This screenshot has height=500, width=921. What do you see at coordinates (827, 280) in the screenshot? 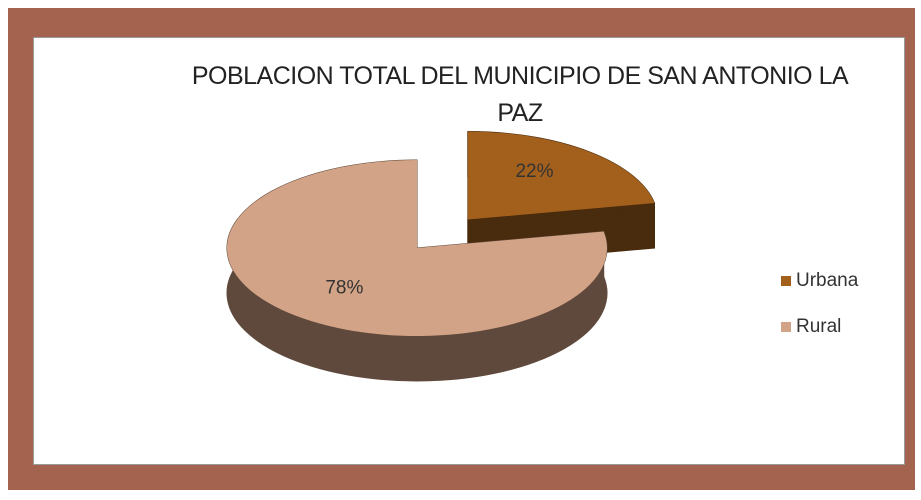
I see `legend-label: Urbana` at bounding box center [827, 280].